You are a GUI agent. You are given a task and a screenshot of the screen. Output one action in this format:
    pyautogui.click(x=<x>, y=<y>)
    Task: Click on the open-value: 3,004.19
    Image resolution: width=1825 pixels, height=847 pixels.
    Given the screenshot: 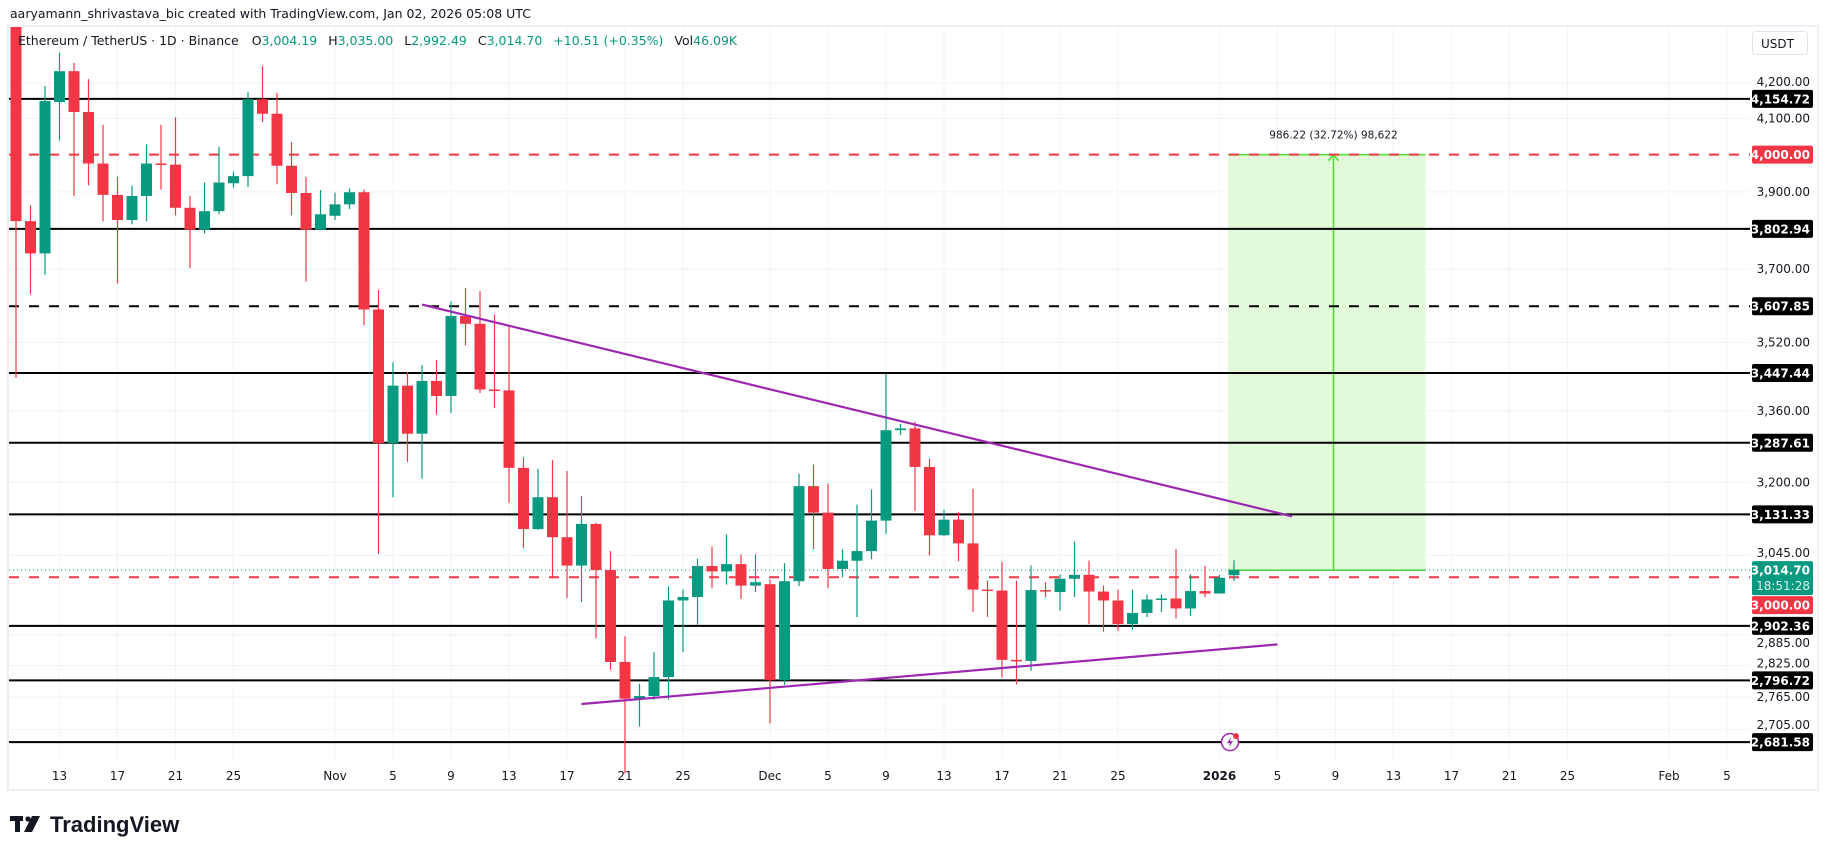 What is the action you would take?
    pyautogui.click(x=289, y=40)
    